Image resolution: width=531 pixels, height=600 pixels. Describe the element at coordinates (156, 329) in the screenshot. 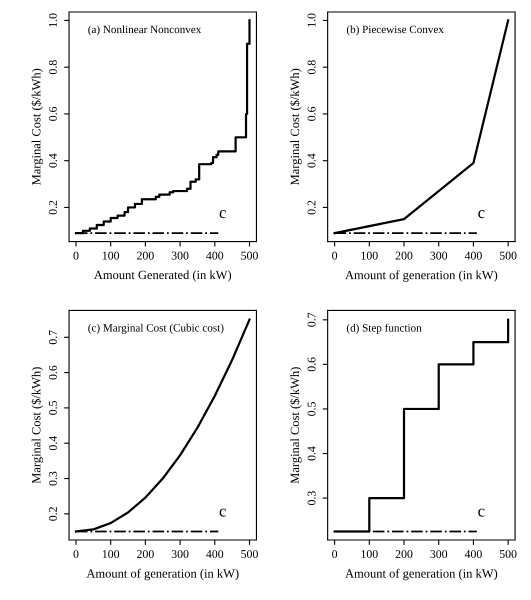

I see `text: (c) Marginal Cost (Cubic cost)` at that location.